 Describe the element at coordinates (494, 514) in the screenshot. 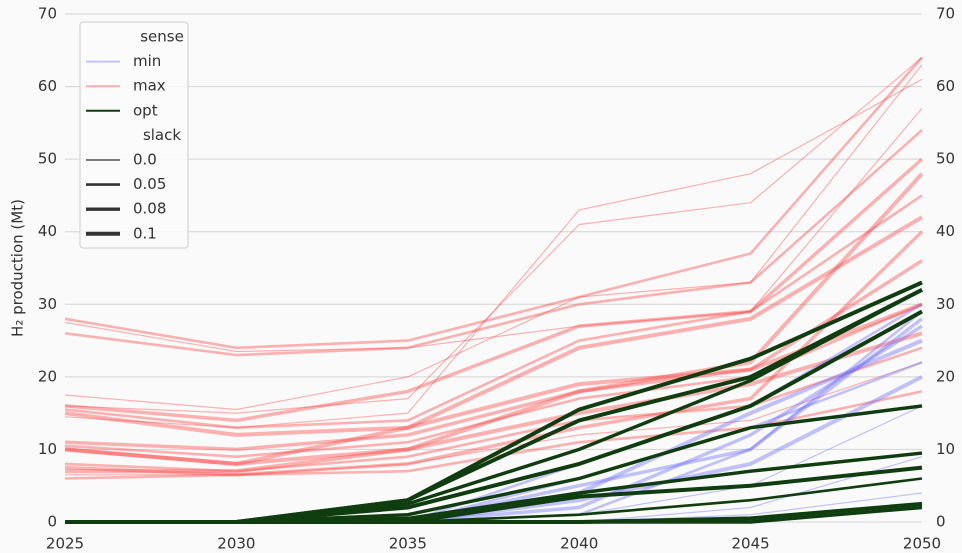

I see `series-line` at that location.